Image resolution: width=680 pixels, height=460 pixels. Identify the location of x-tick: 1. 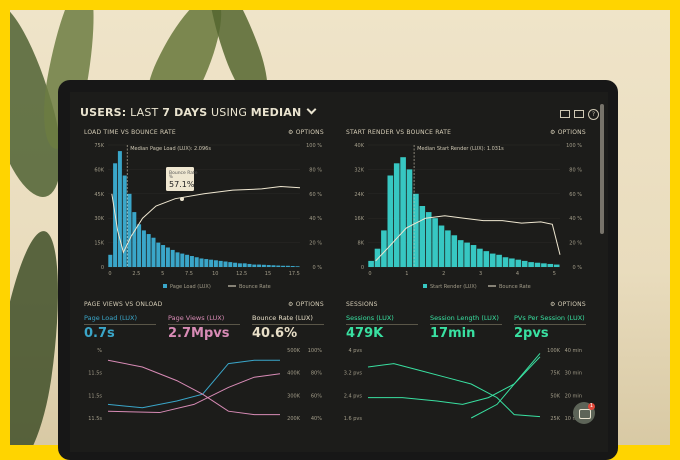
(406, 274).